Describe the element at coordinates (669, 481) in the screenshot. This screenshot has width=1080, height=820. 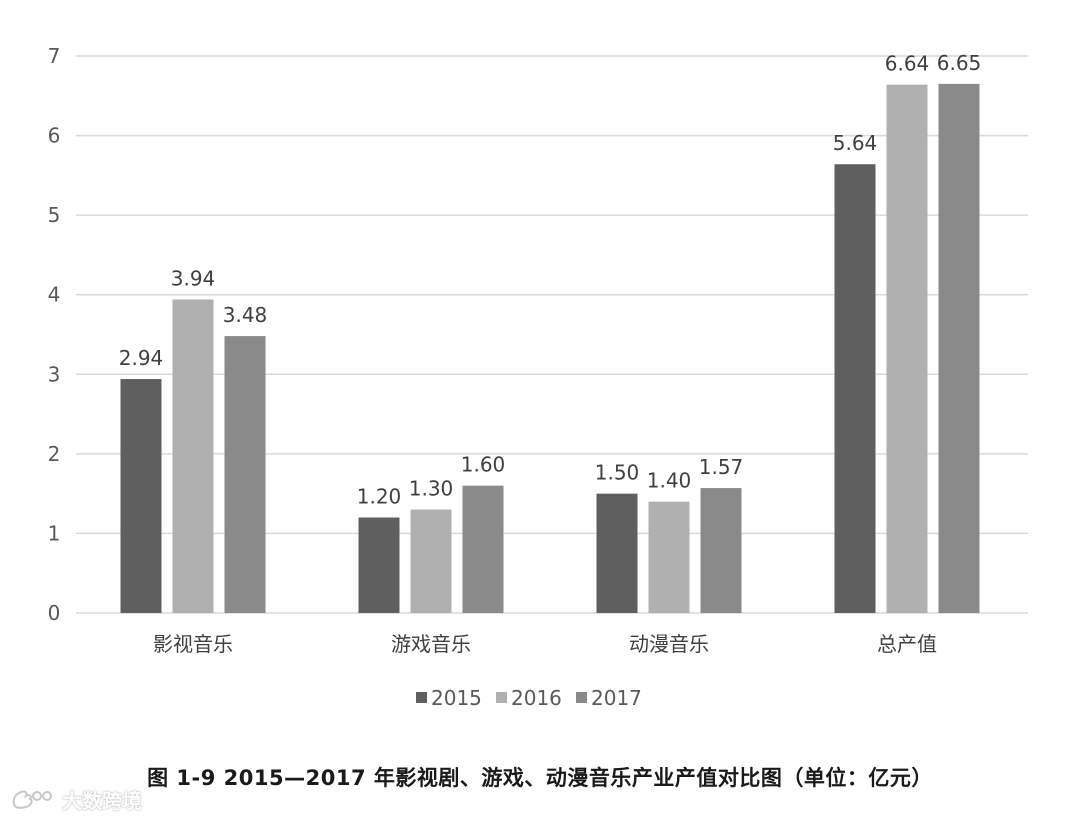
I see `data-label: 1.40` at that location.